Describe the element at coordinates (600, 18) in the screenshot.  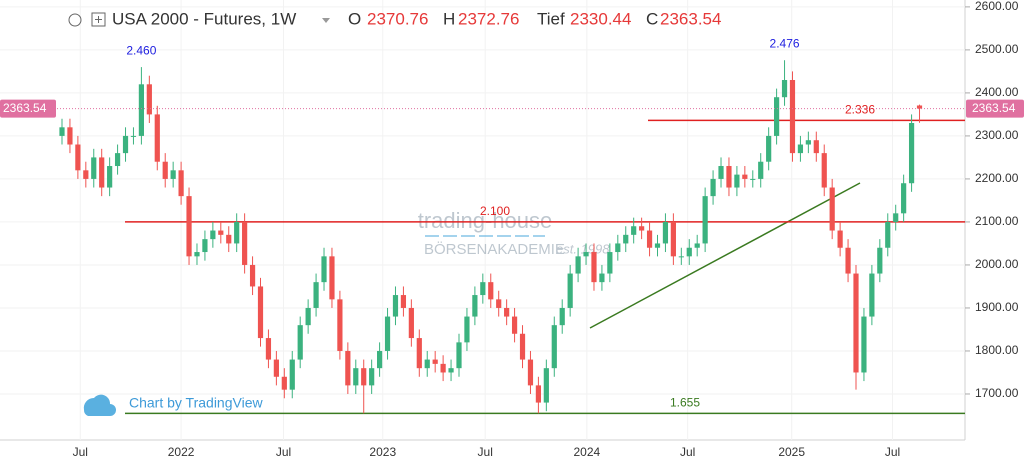
I see `low-value: 2330.44` at that location.